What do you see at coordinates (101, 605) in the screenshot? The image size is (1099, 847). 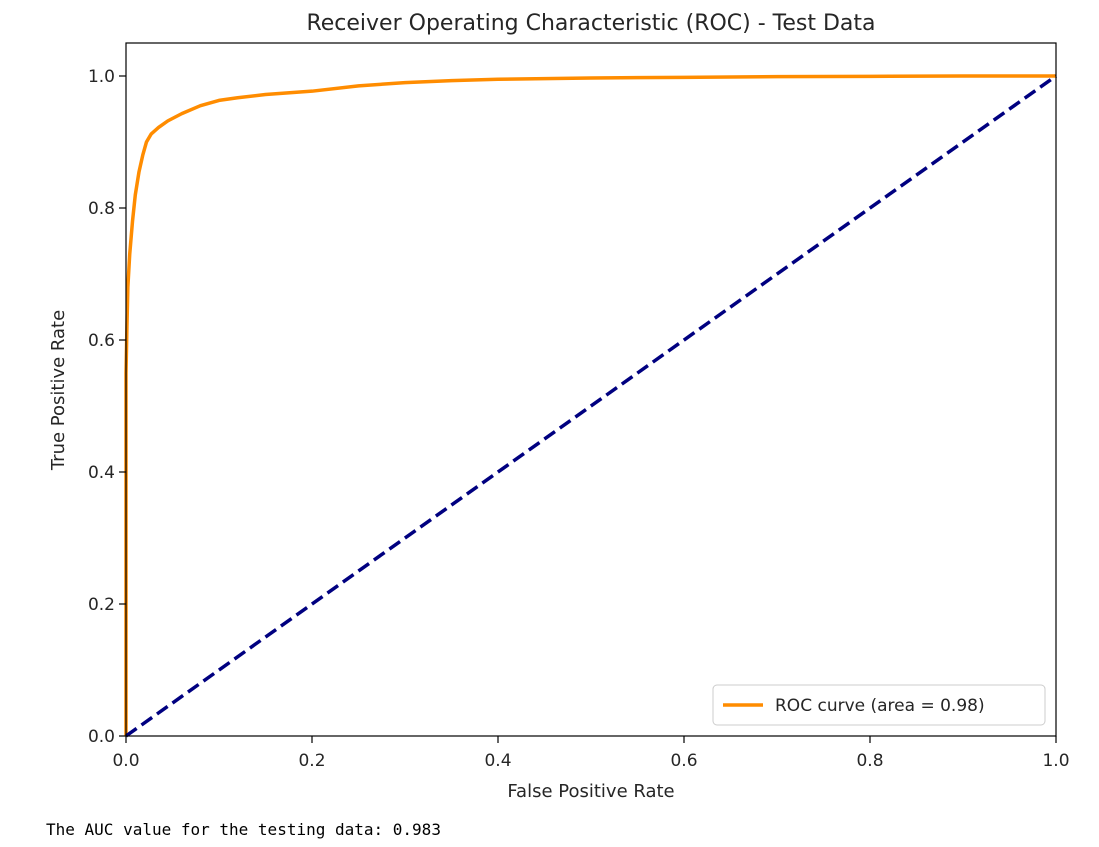 I see `y-tick-label: 0.2` at bounding box center [101, 605].